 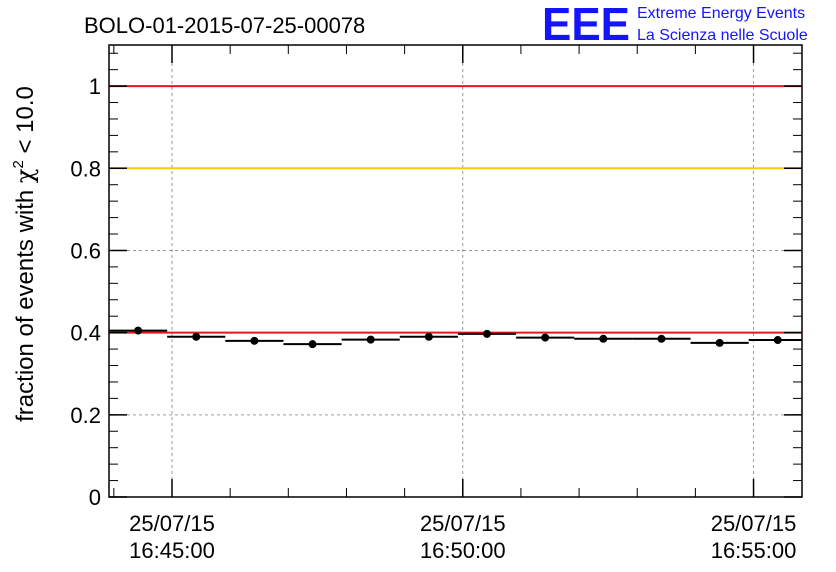 I want to click on logo-mark: EEE, so click(x=586, y=25).